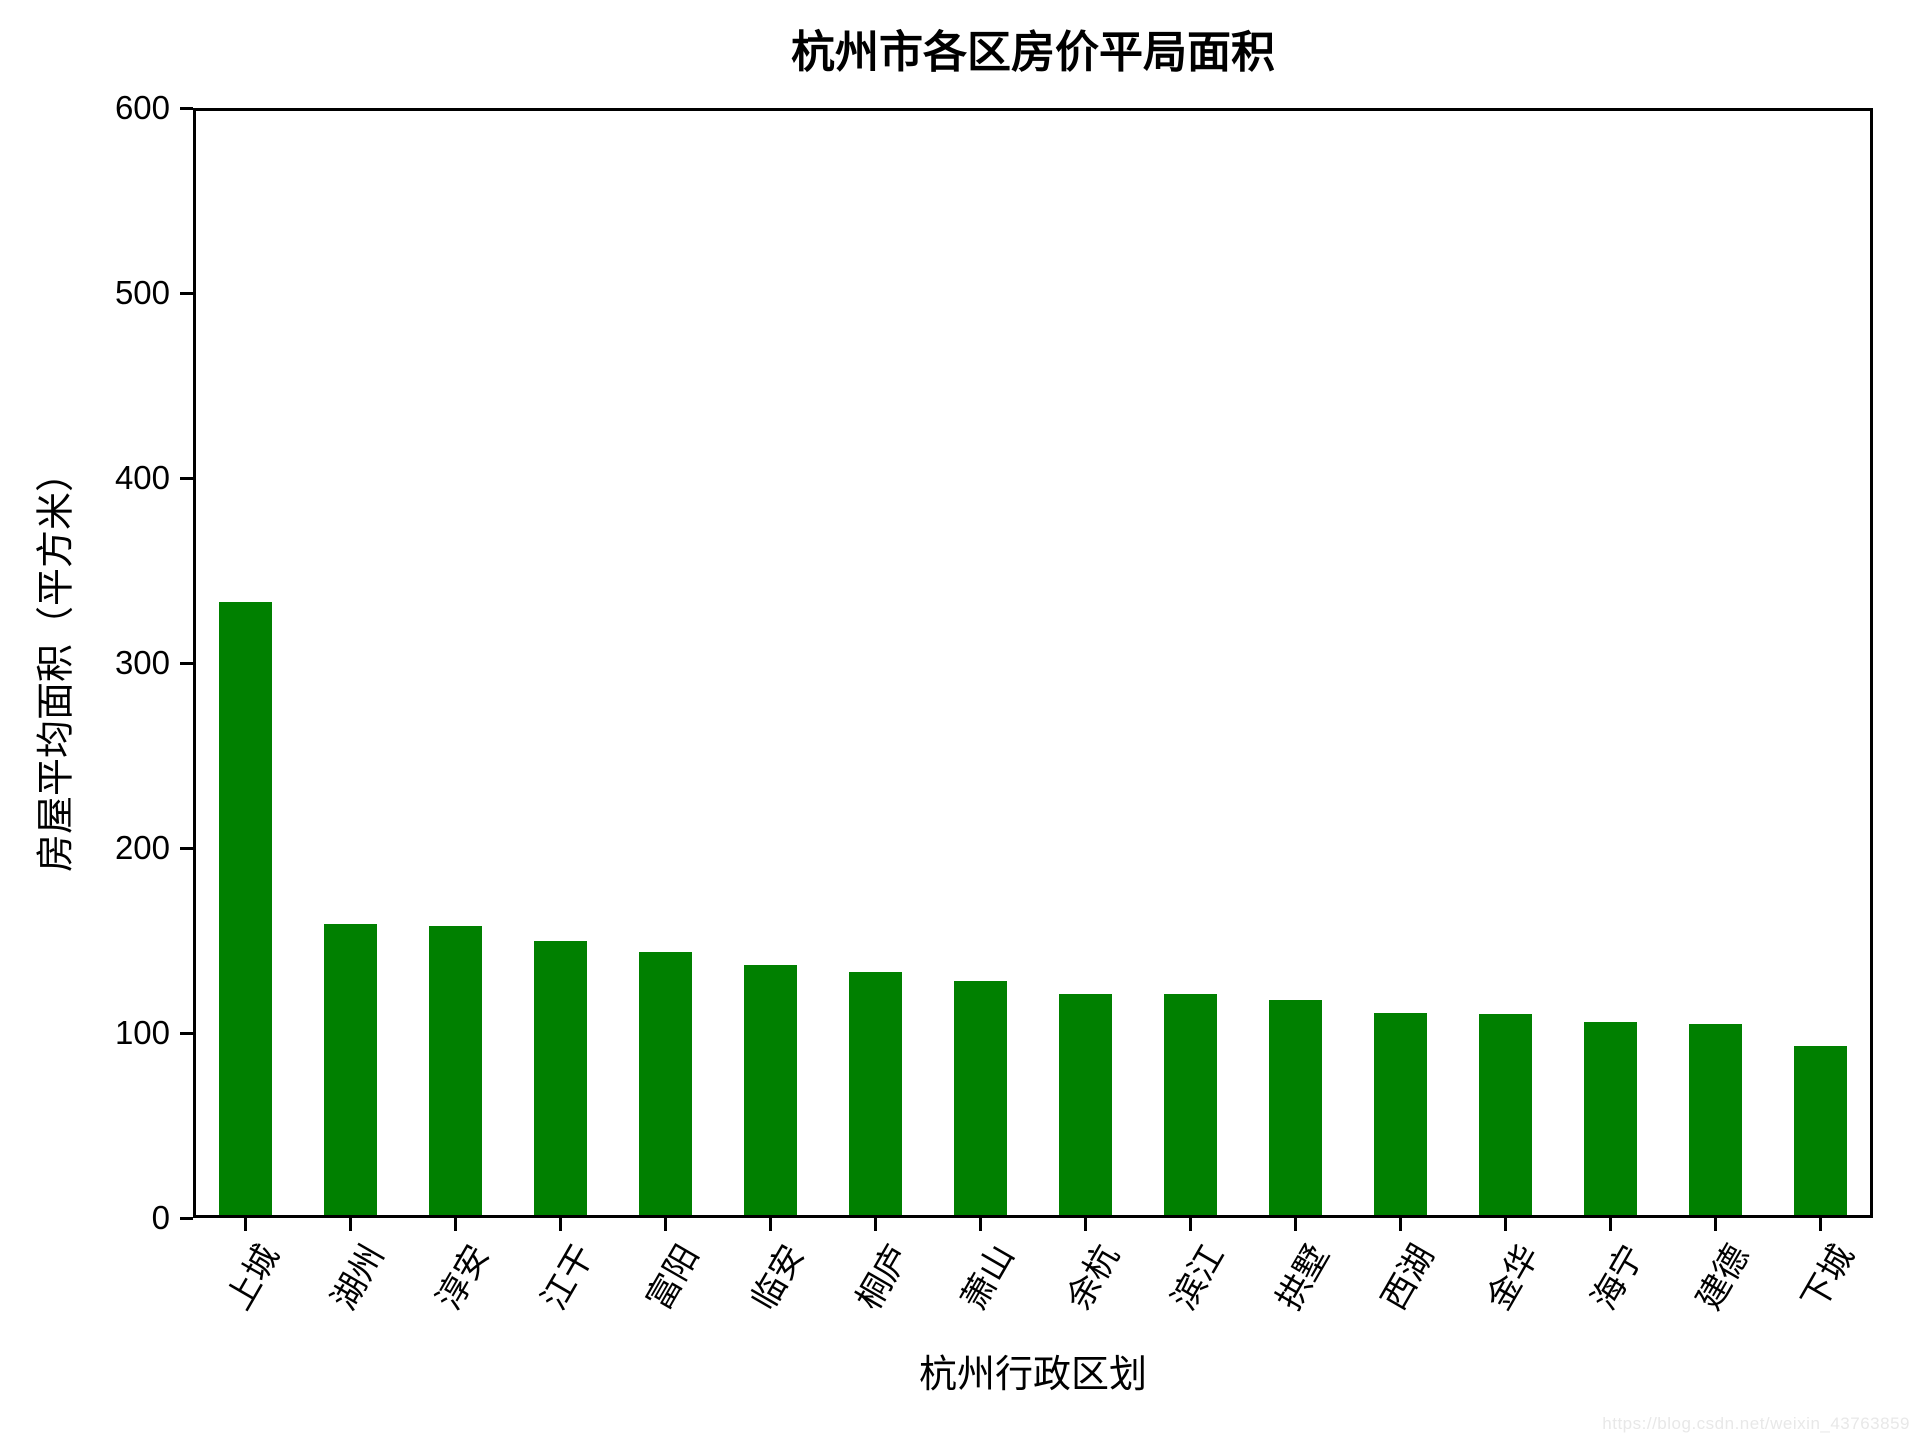 This screenshot has height=1440, width=1920. Describe the element at coordinates (1505, 1114) in the screenshot. I see `bar-金华` at that location.